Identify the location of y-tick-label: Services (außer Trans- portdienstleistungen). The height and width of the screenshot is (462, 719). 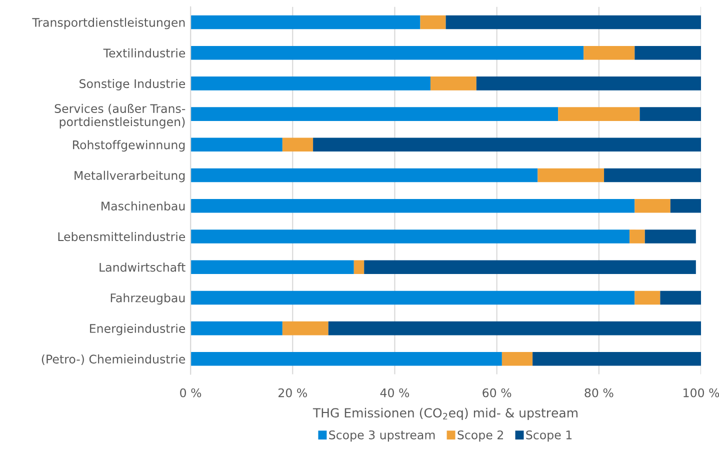
(120, 116).